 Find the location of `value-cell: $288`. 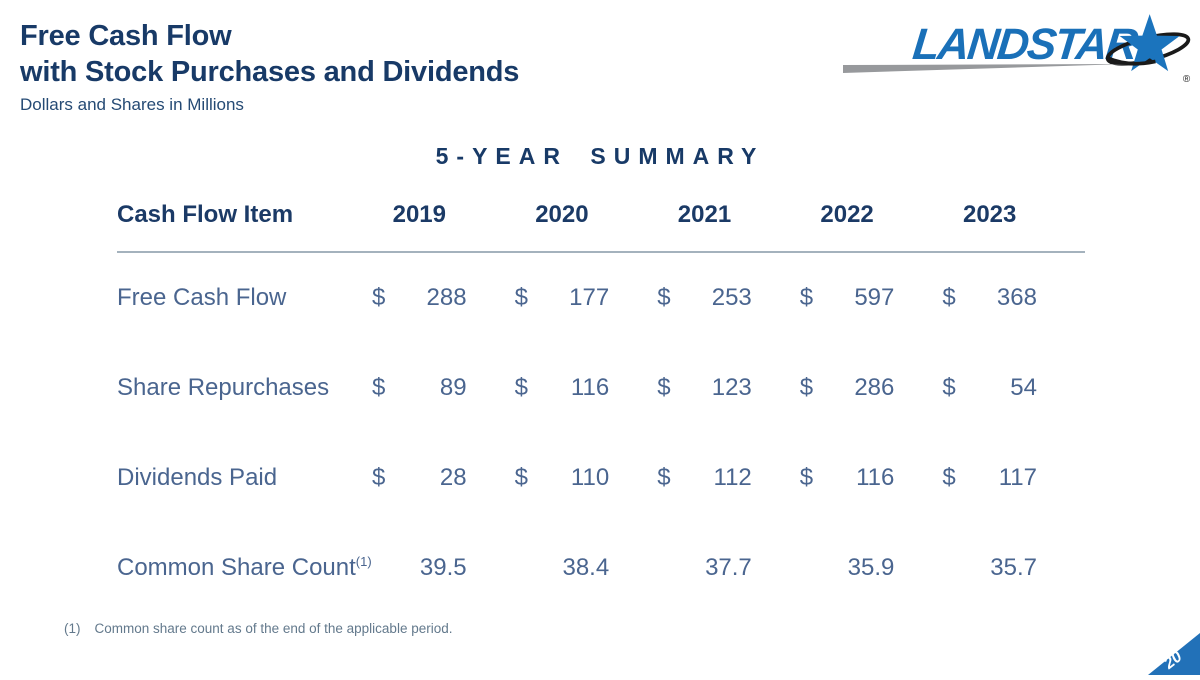

value-cell: $288 is located at coordinates (443, 298).